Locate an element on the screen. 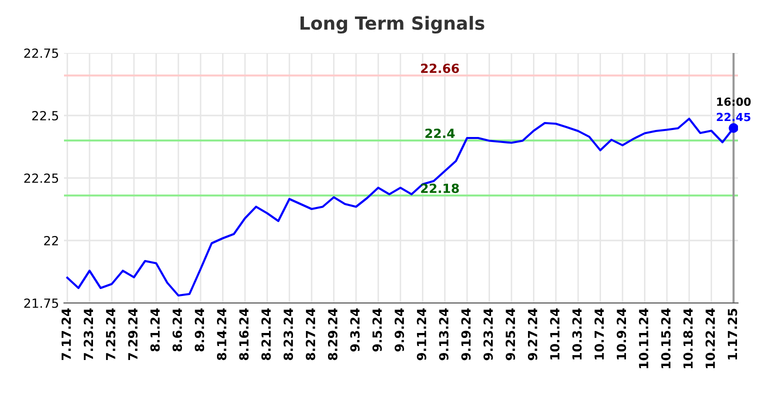 The width and height of the screenshot is (784, 398). ref-line-label: 22.18 is located at coordinates (440, 189).